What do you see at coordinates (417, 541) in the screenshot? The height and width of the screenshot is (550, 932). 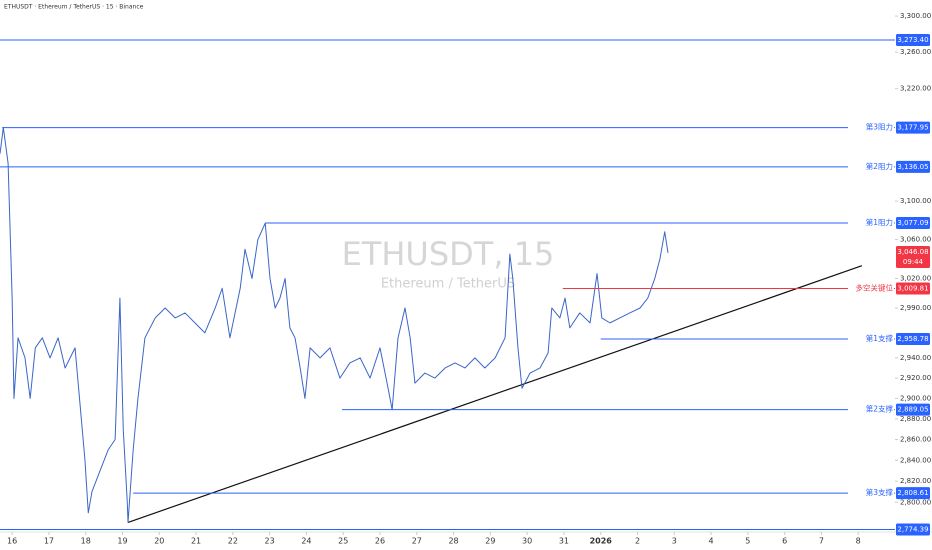 I see `x-tick-label: 27` at bounding box center [417, 541].